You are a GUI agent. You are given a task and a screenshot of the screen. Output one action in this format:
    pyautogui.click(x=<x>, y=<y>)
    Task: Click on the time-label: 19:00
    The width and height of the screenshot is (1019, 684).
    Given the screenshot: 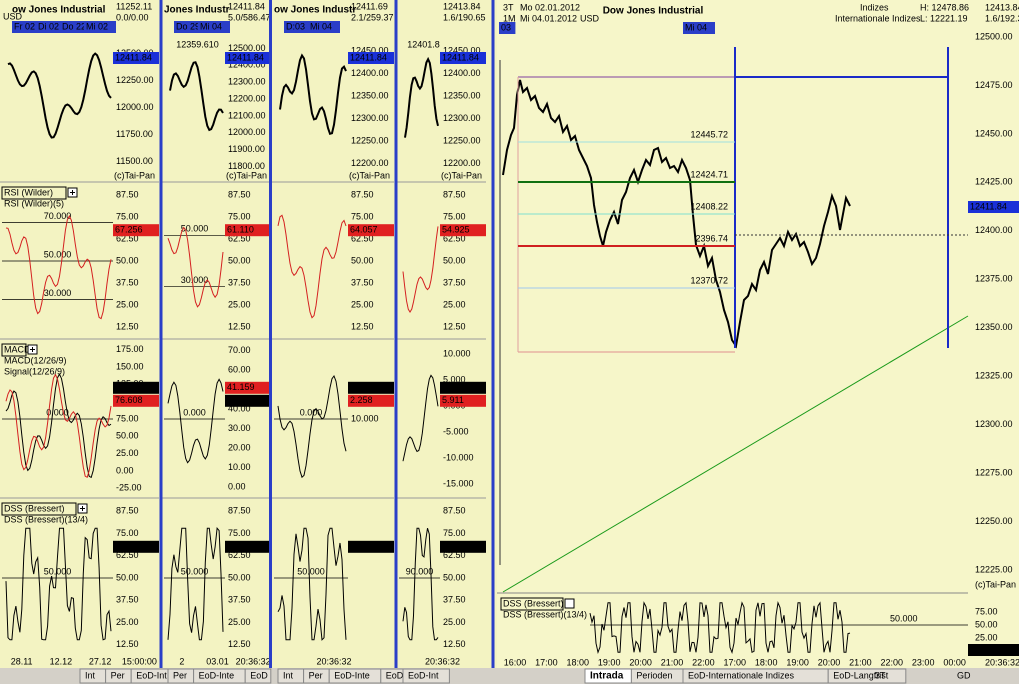 What is the action you would take?
    pyautogui.click(x=797, y=662)
    